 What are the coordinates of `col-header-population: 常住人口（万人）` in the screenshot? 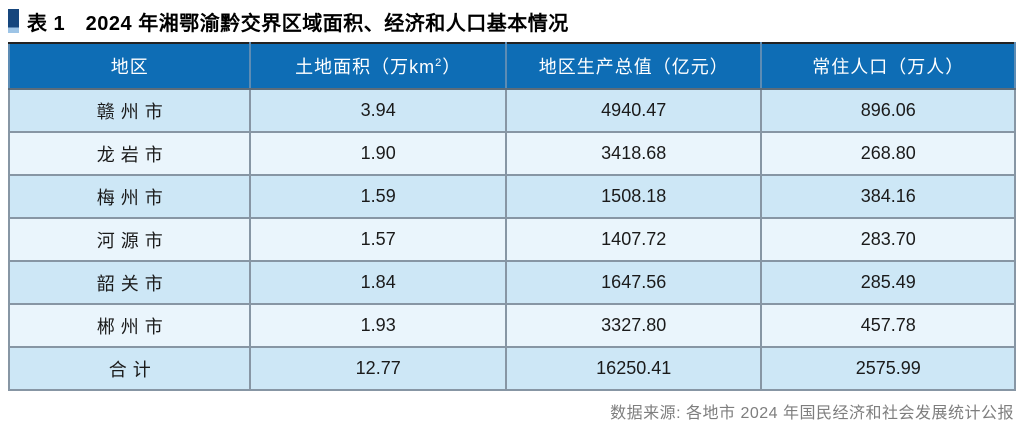 It's located at (888, 66).